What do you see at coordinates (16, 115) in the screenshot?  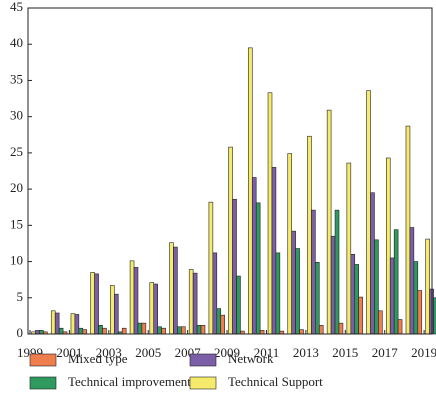 I see `y-tick-label: 30` at bounding box center [16, 115].